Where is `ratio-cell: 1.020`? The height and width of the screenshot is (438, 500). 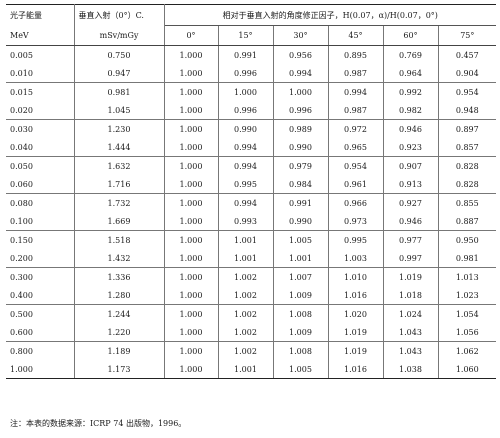
ratio-cell: 1.020 is located at coordinates (356, 313).